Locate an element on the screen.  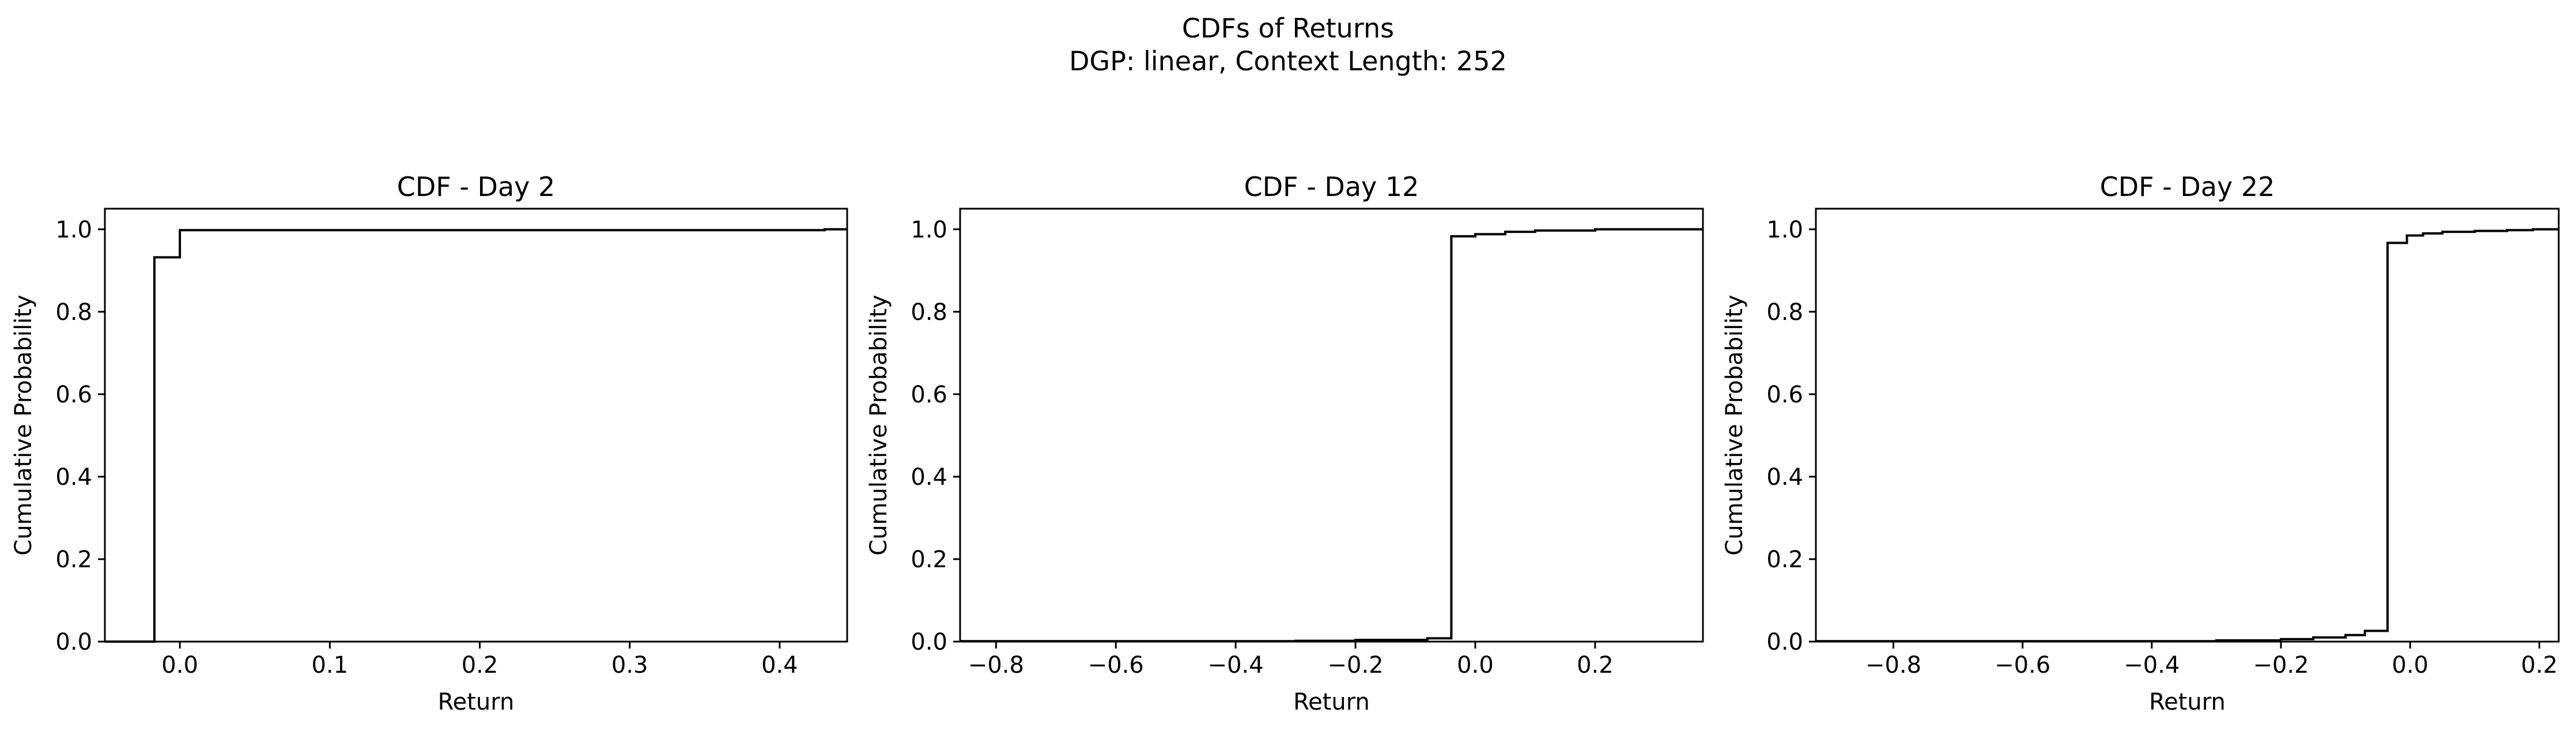
figure-title-line2: DGP: linear, Context Length: 252 is located at coordinates (1288, 61).